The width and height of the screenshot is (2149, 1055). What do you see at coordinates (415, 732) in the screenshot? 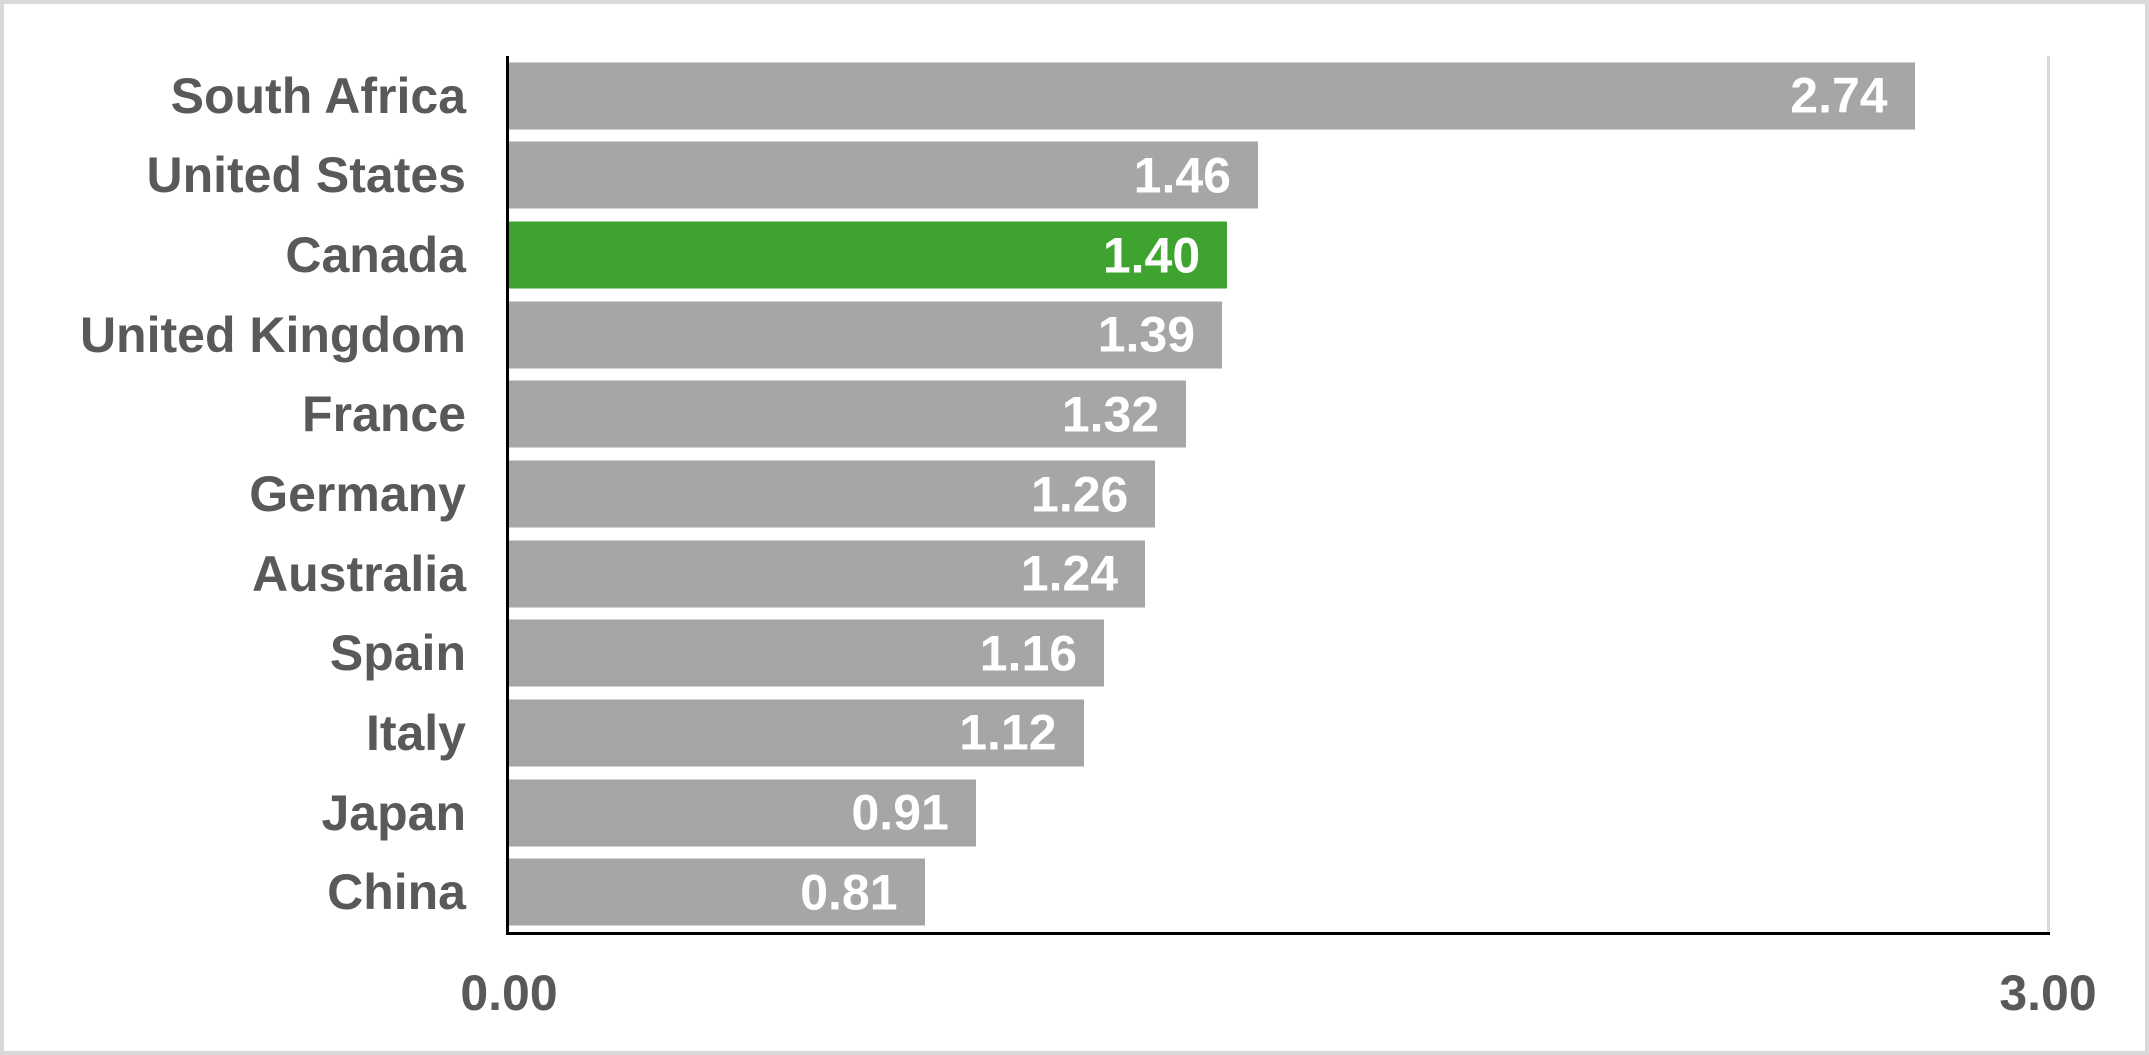
I see `category-label-italy: Italy` at bounding box center [415, 732].